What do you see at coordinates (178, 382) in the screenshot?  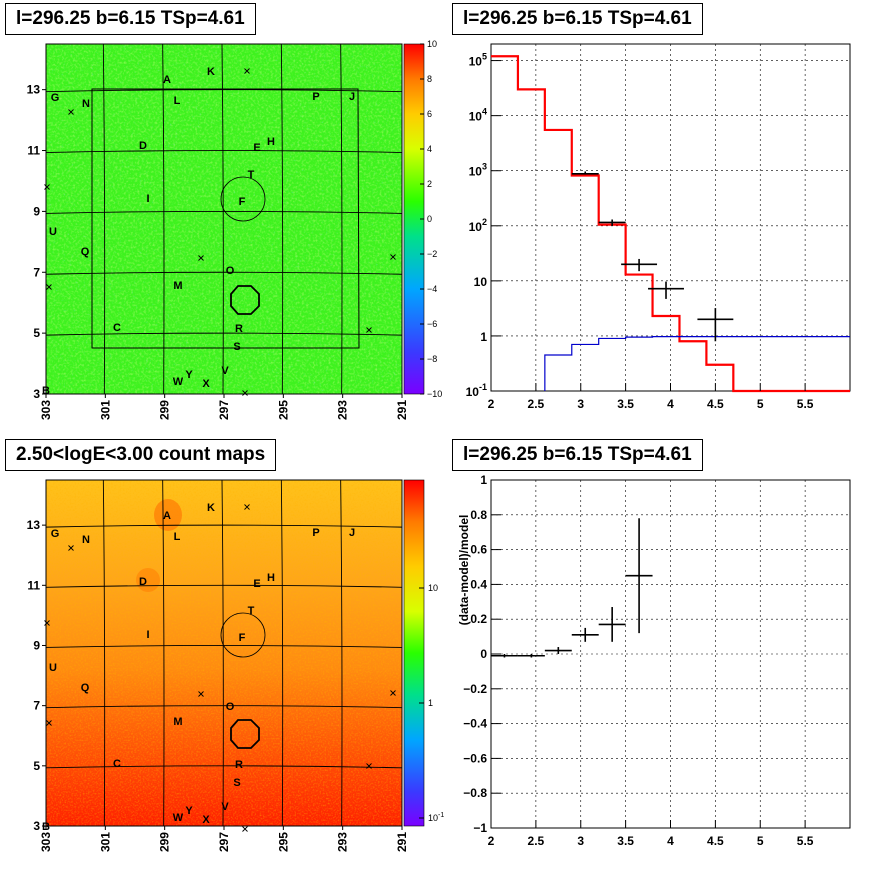 I see `map-source-label: W` at bounding box center [178, 382].